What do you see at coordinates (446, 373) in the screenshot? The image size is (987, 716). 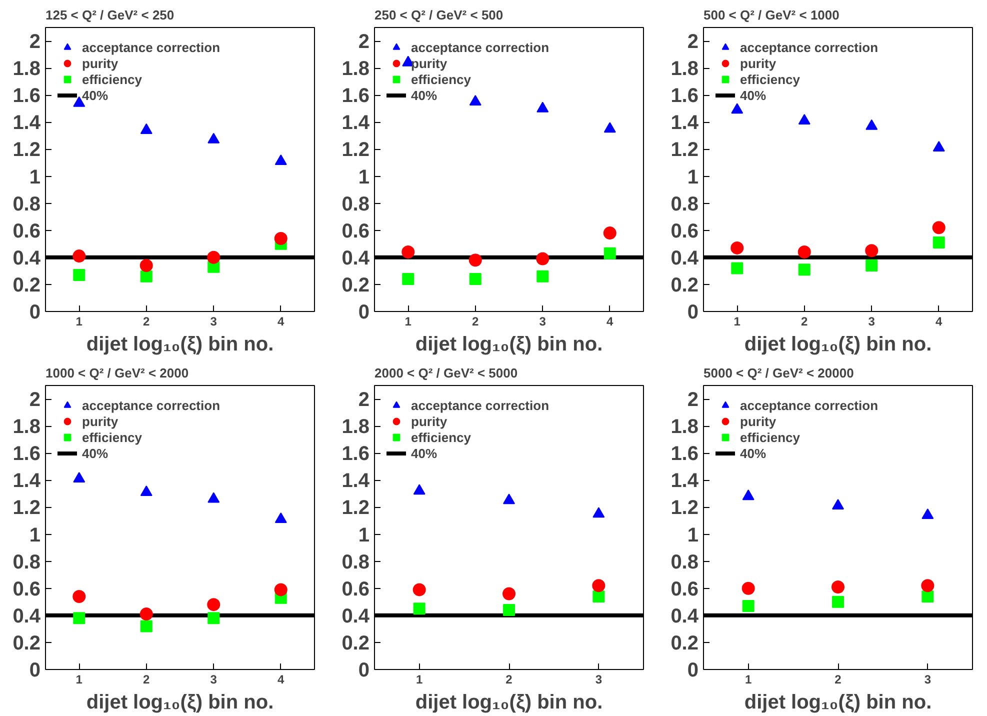 I see `chart-title: 2000 < Q² / GeV² < 5000` at bounding box center [446, 373].